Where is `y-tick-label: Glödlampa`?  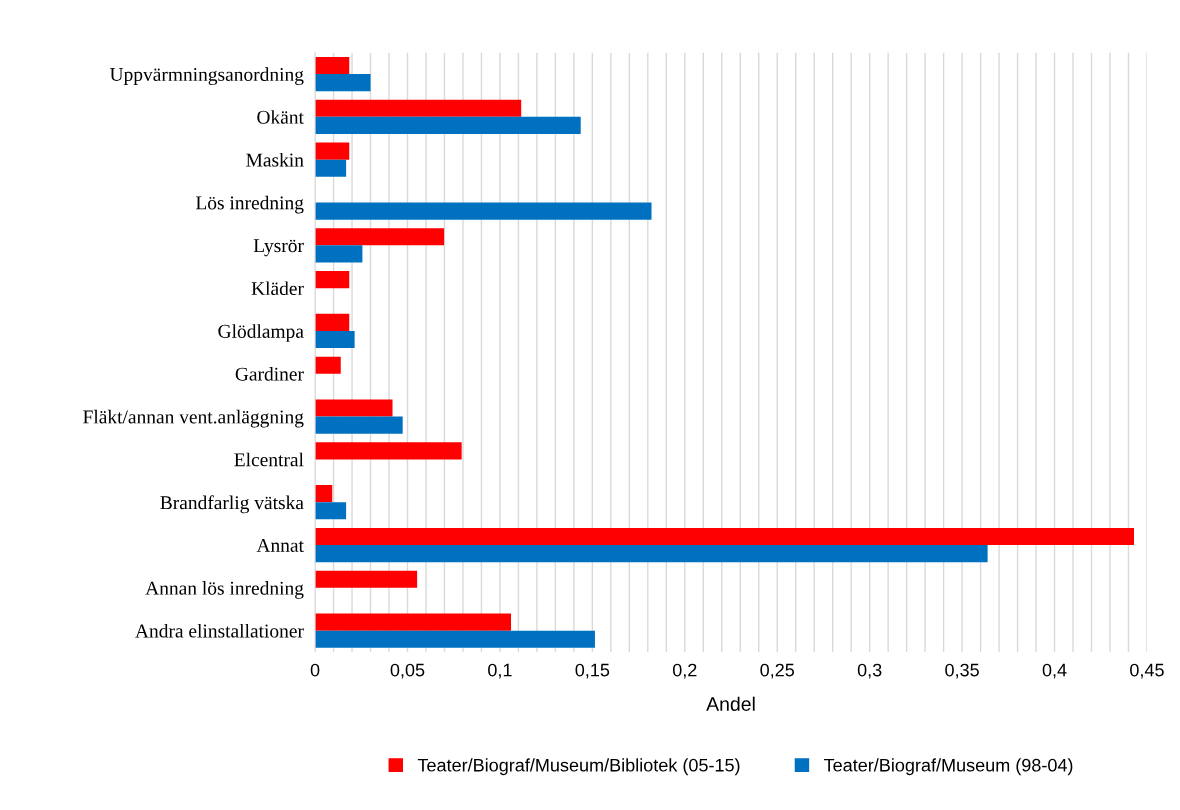
y-tick-label: Glödlampa is located at coordinates (261, 333).